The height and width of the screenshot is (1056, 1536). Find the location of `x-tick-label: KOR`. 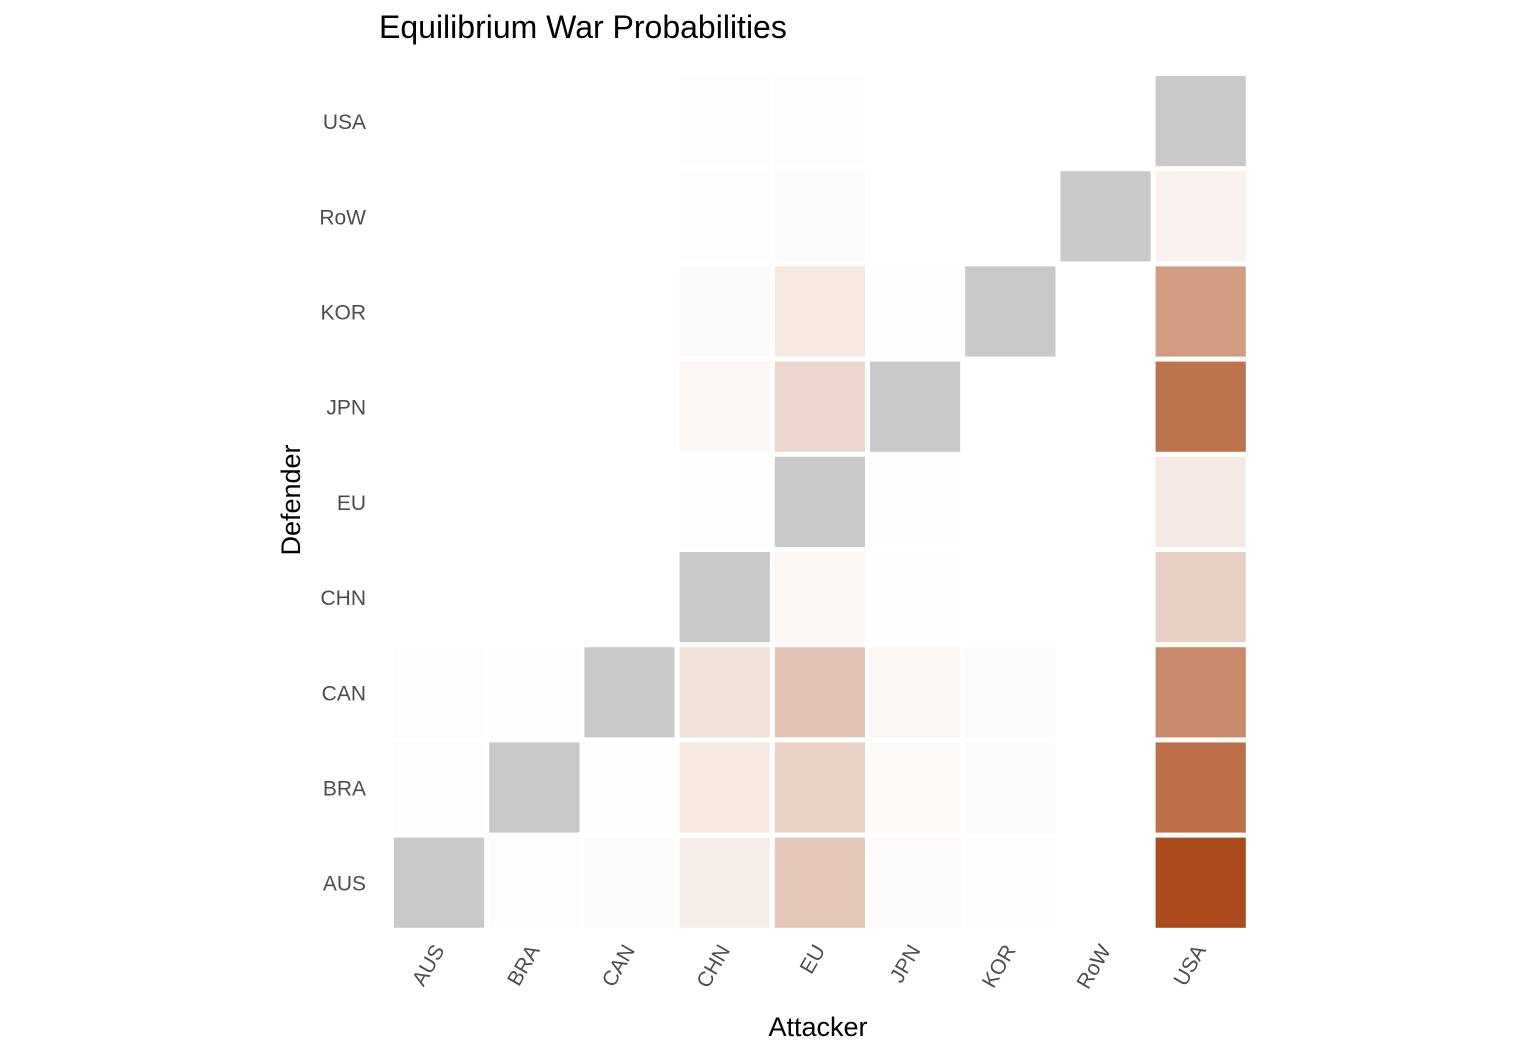

x-tick-label: KOR is located at coordinates (999, 966).